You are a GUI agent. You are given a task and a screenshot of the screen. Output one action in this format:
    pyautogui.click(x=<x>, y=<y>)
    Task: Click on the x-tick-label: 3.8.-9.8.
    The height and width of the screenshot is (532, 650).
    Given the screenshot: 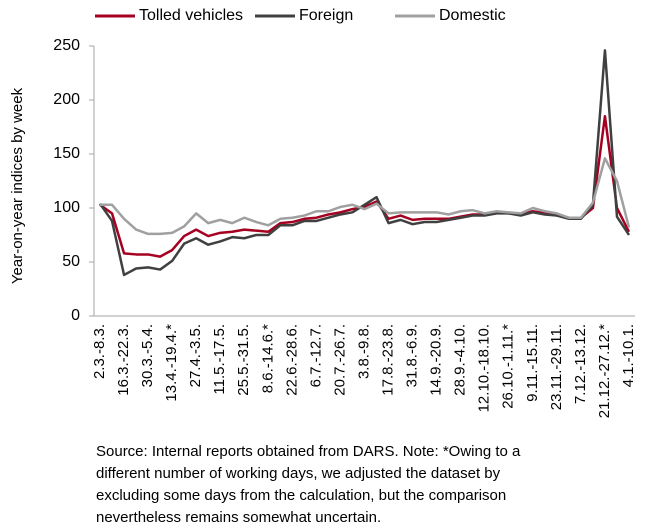 What is the action you would take?
    pyautogui.click(x=363, y=351)
    